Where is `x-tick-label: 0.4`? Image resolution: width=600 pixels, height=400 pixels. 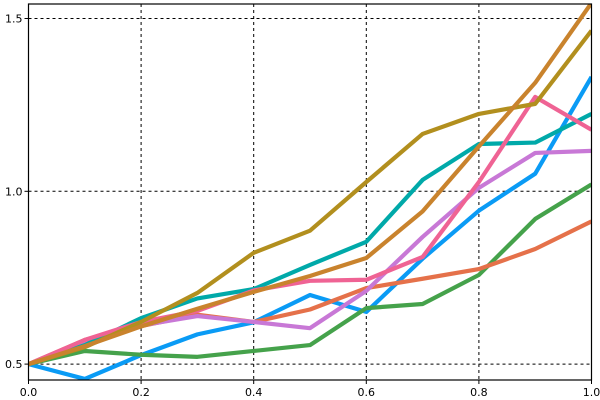 x-tick-label: 0.4 is located at coordinates (254, 392).